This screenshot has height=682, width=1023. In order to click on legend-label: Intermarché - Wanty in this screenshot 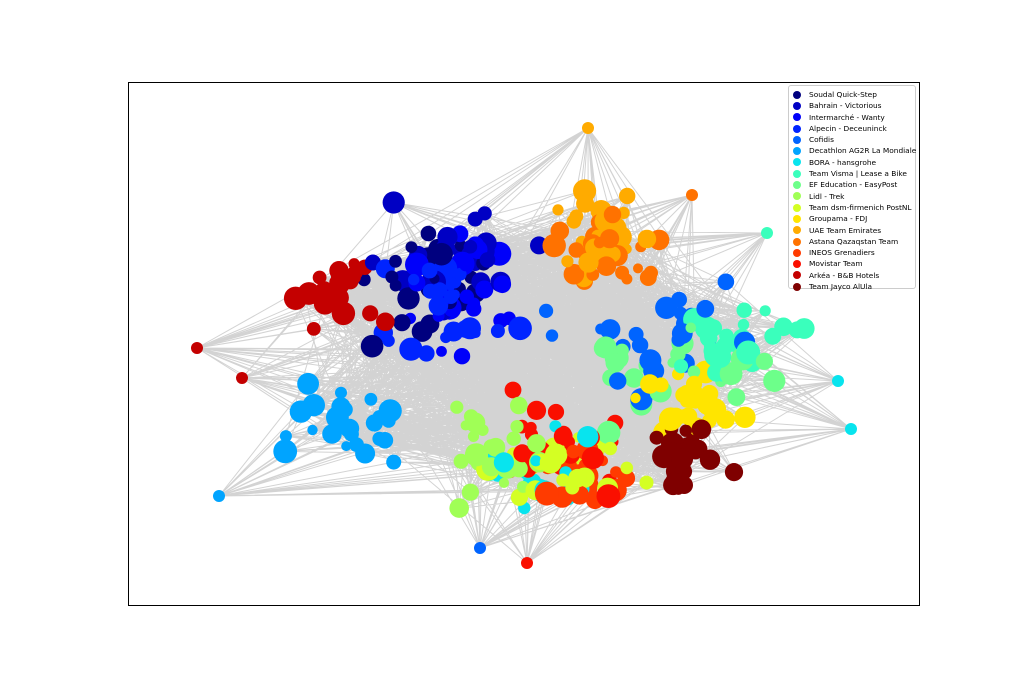, I will do `click(847, 117)`.